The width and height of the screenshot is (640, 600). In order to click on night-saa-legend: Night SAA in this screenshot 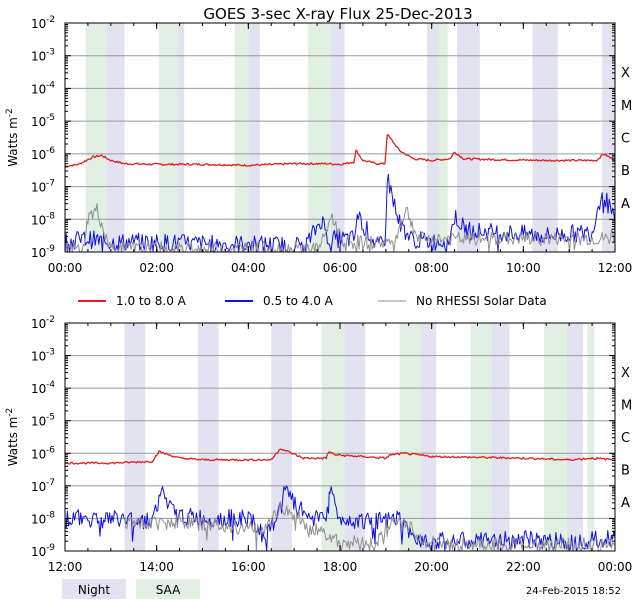, I will do `click(131, 589)`.